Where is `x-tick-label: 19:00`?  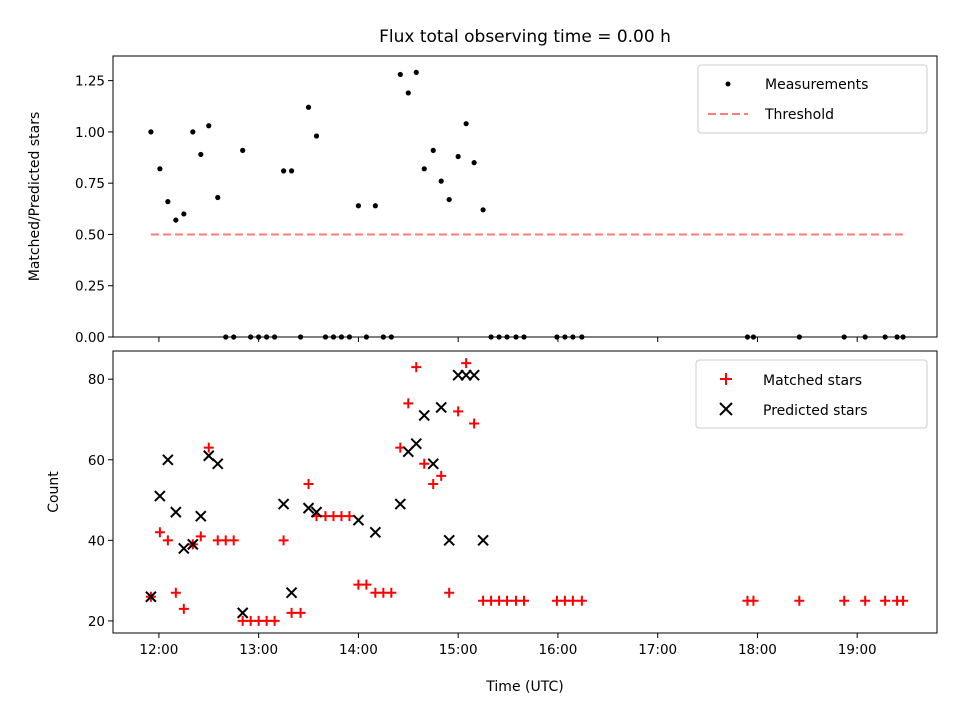
x-tick-label: 19:00 is located at coordinates (857, 650).